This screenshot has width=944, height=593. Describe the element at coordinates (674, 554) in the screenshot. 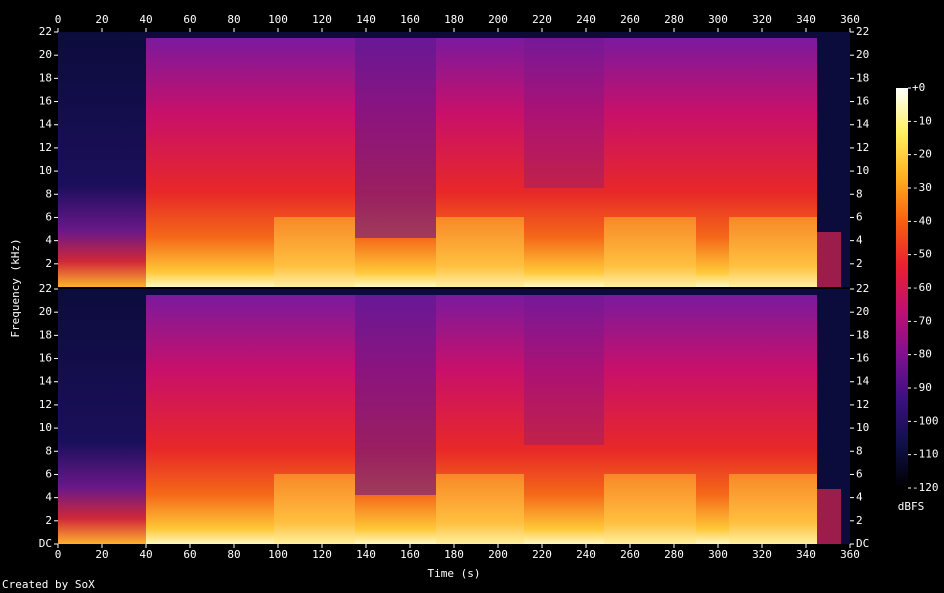

I see `x-tick-label: 280` at that location.